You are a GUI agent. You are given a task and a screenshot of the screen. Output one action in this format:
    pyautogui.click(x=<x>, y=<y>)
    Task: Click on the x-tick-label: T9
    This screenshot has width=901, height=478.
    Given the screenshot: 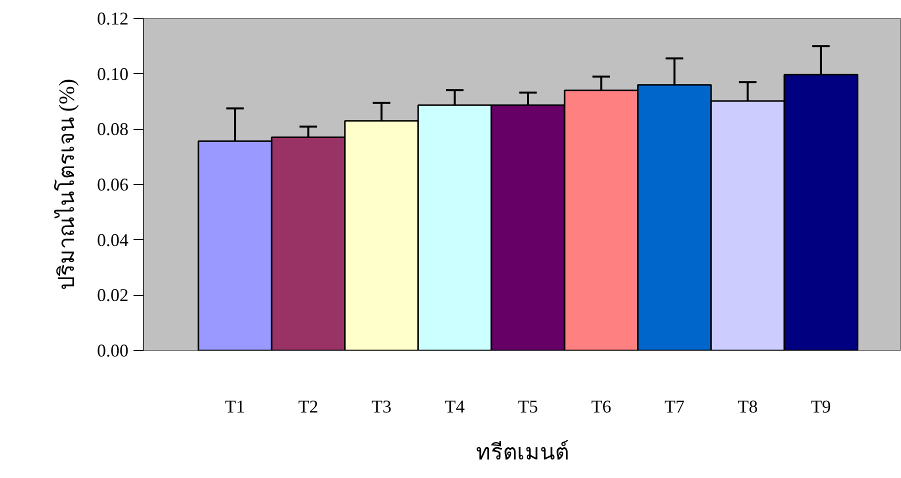 What is the action you would take?
    pyautogui.click(x=820, y=406)
    